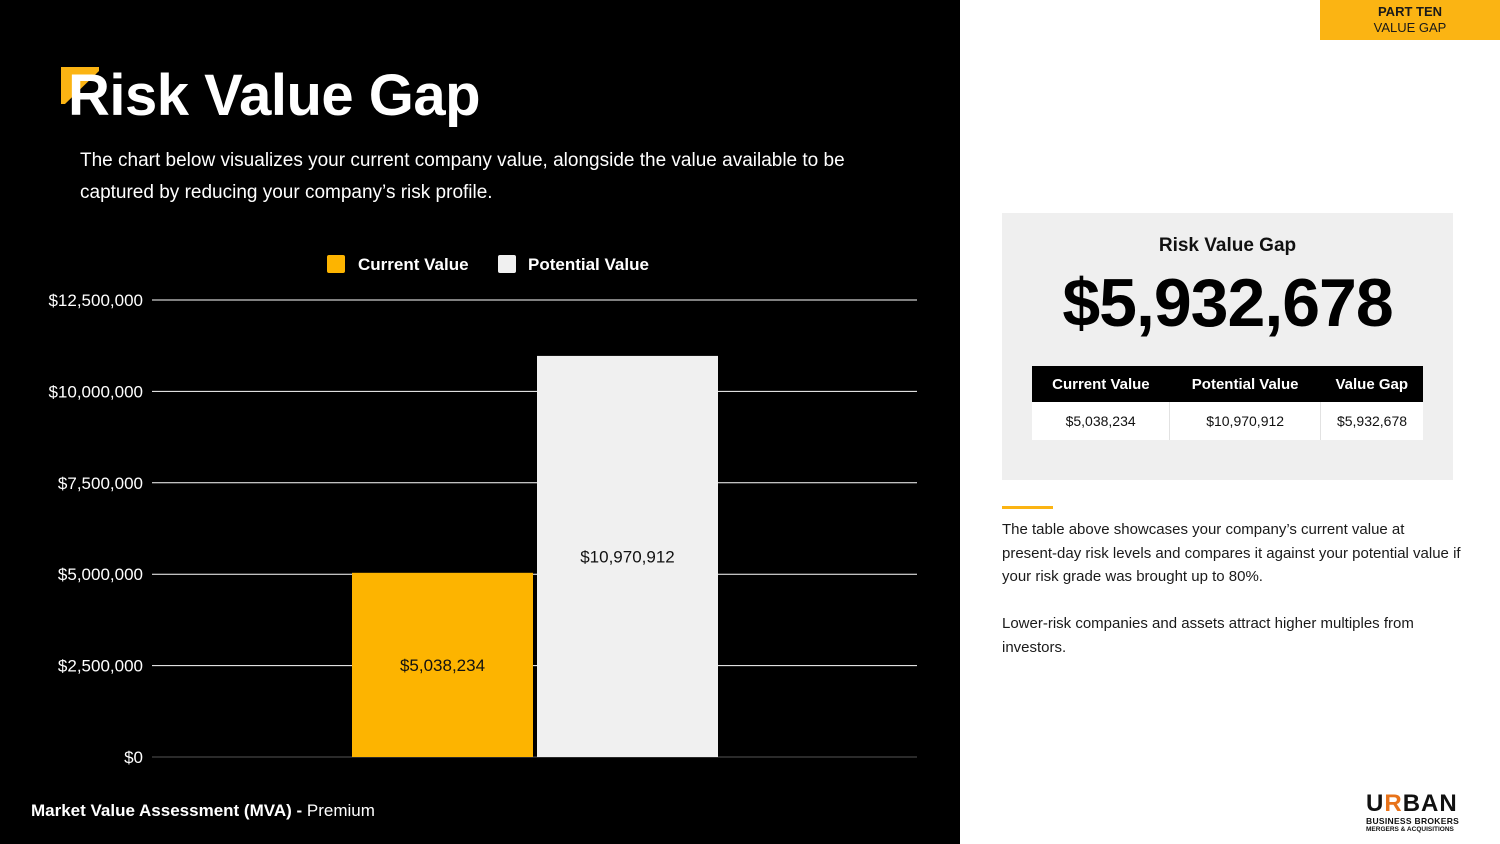 This screenshot has height=844, width=1500. I want to click on y-tick-label: $10,000,000, so click(95, 391).